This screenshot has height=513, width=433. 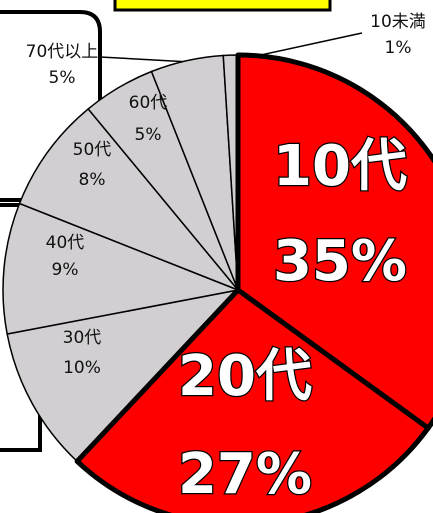 I want to click on slice-label: 10代, so click(x=340, y=166).